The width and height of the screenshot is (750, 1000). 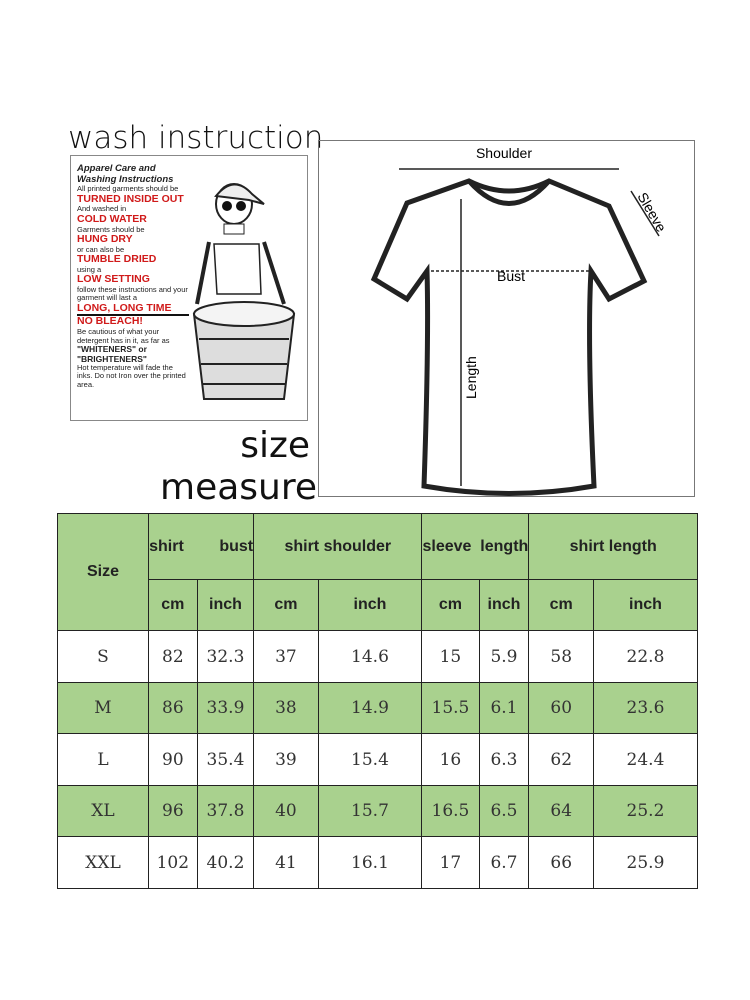 What do you see at coordinates (450, 811) in the screenshot?
I see `value-cell: 16.5` at bounding box center [450, 811].